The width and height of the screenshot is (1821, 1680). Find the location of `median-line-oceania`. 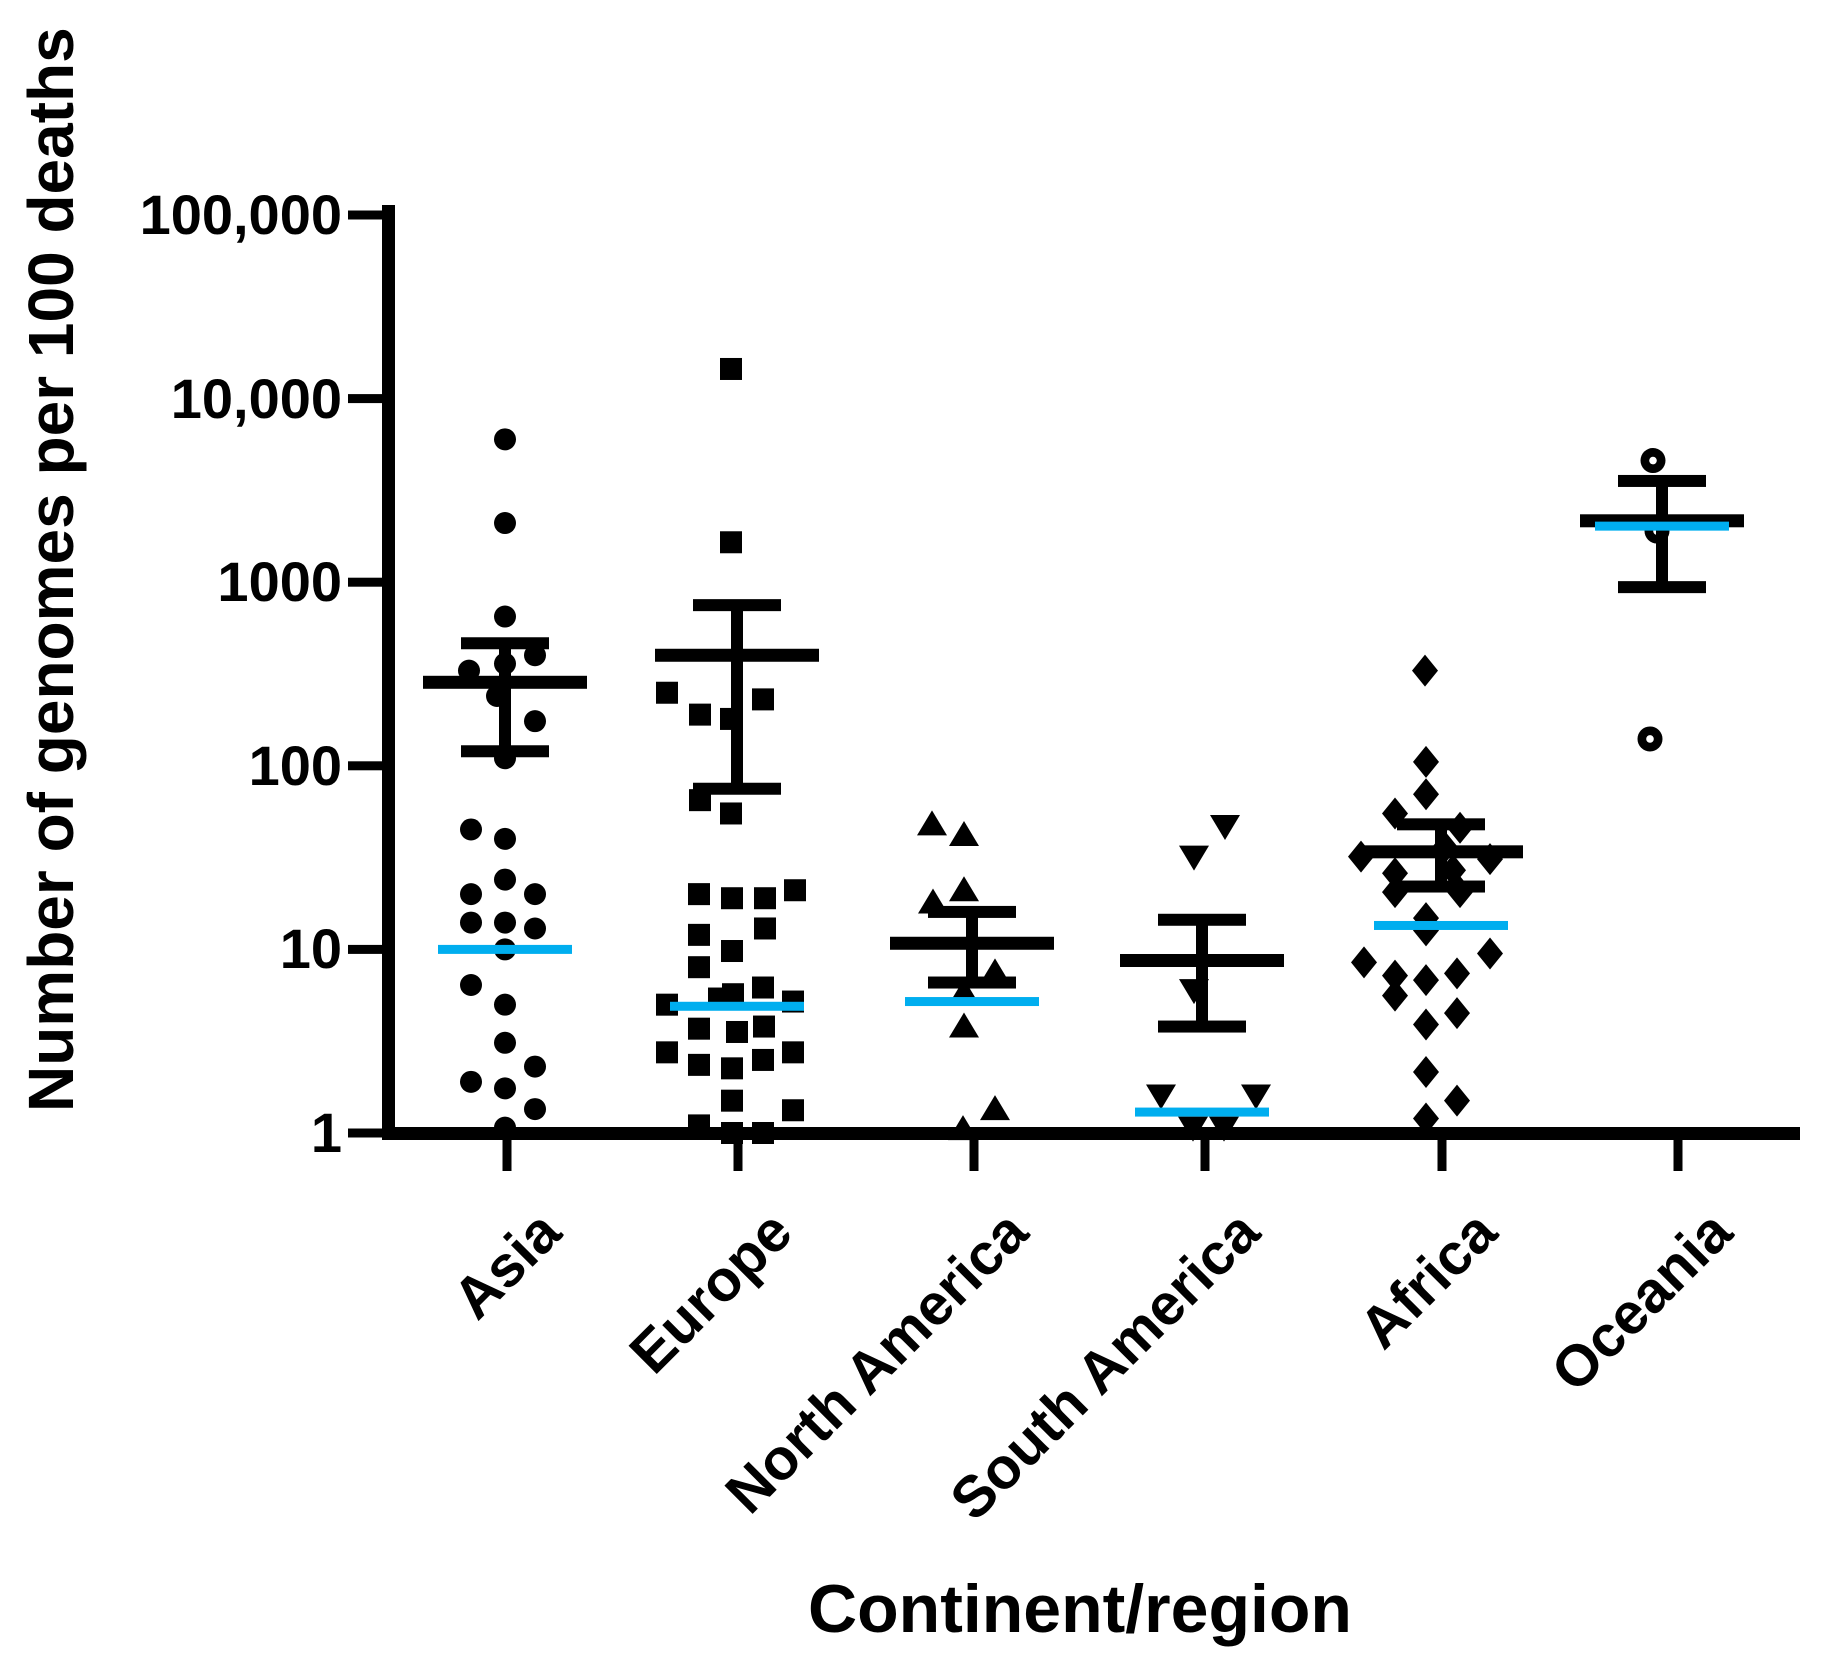

median-line-oceania is located at coordinates (1662, 526).